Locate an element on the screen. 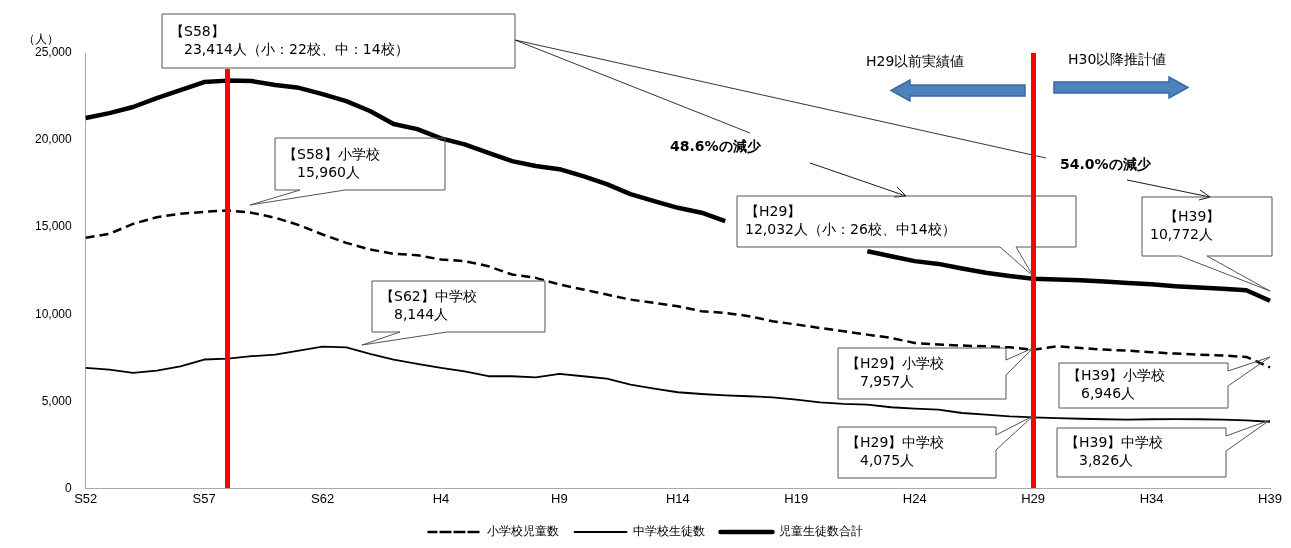  x-tick-label: H24 is located at coordinates (914, 498).